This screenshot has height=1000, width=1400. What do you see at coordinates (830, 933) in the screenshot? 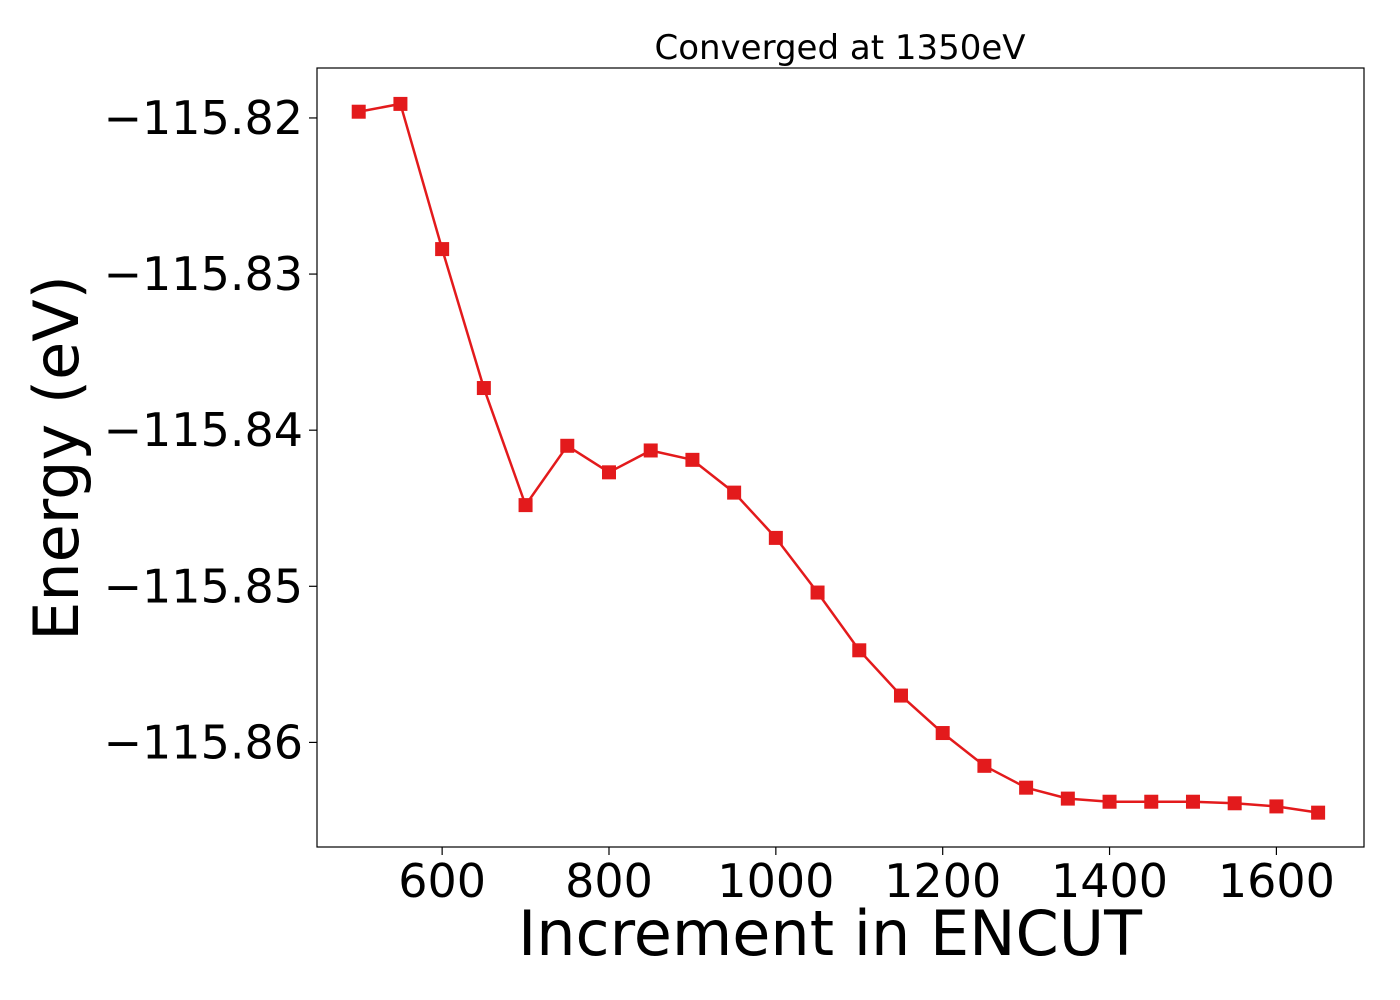
I see `x-axis-label: Increment in ENCUT` at bounding box center [830, 933].